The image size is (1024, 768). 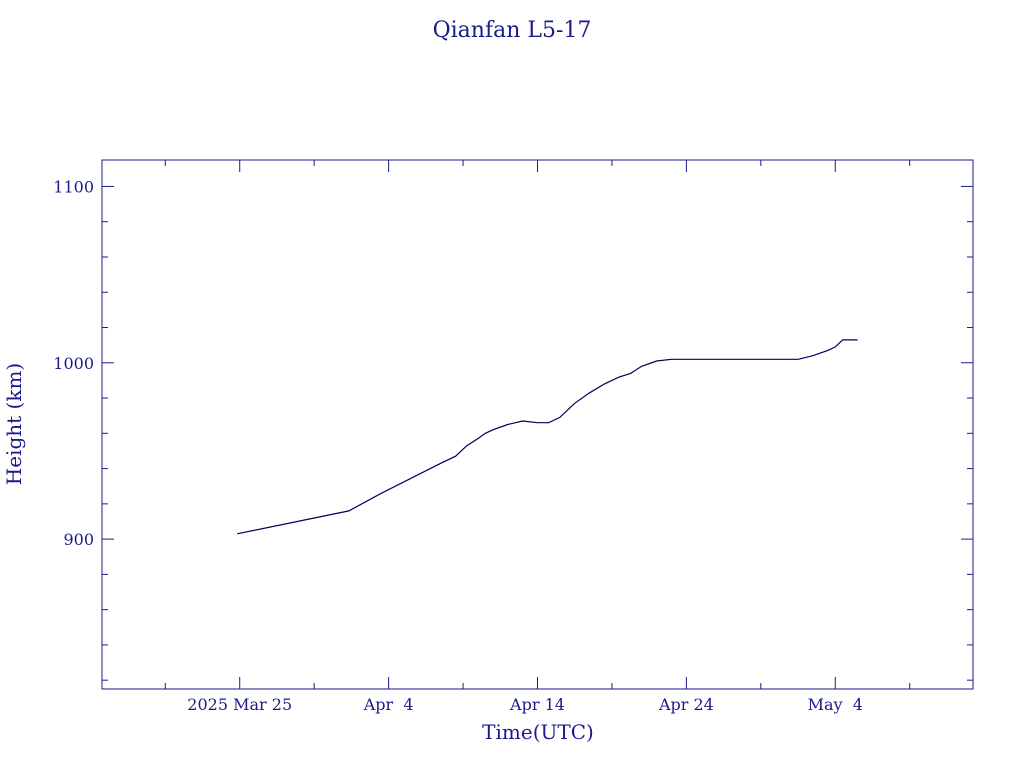 What do you see at coordinates (78, 539) in the screenshot?
I see `y-tick-label: 900` at bounding box center [78, 539].